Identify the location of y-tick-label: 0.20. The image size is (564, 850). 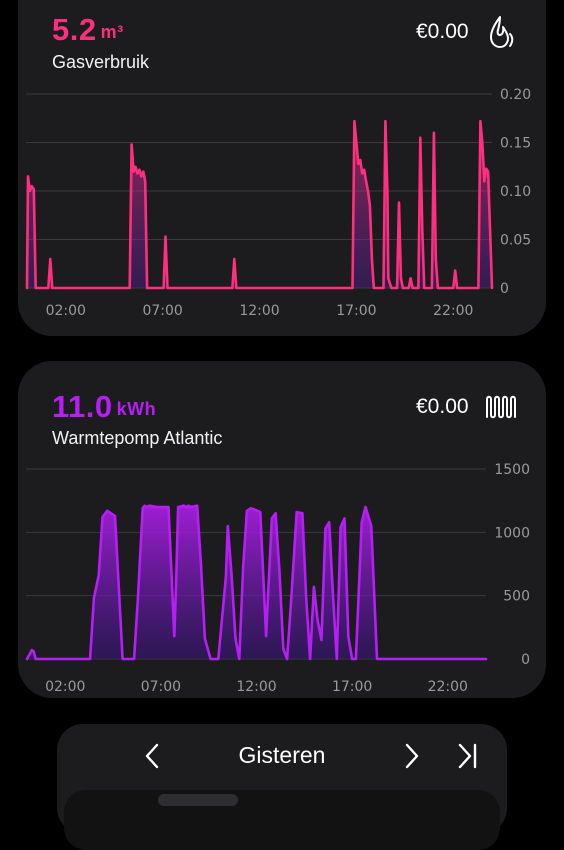
(515, 95).